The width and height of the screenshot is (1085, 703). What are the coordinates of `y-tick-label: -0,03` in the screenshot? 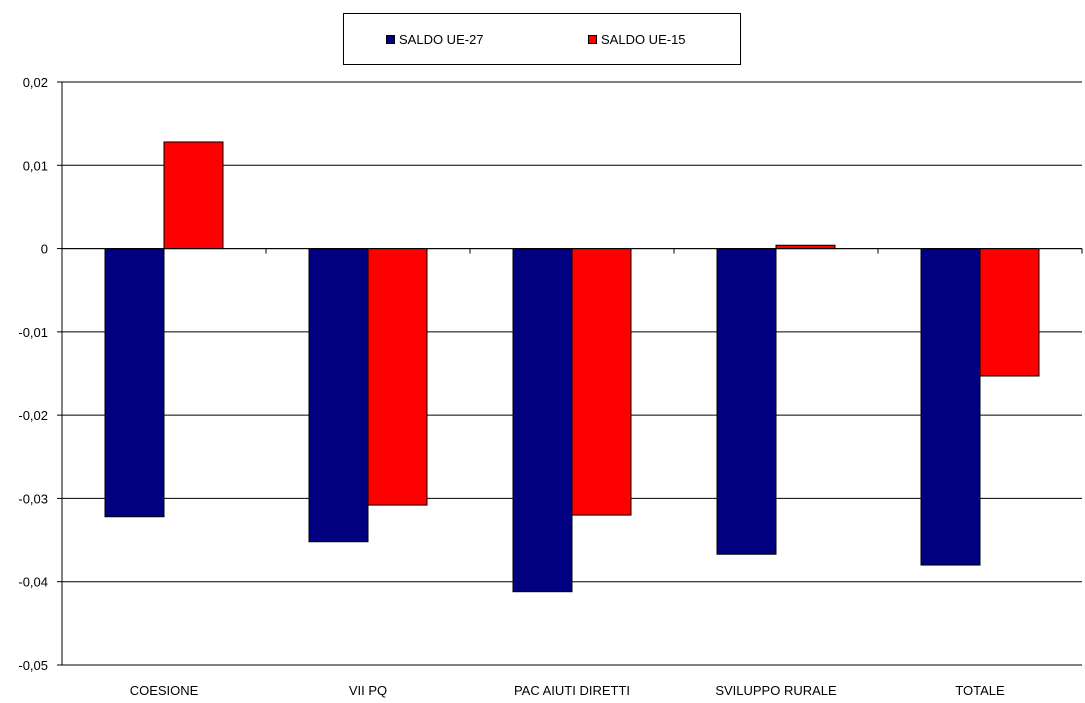 It's located at (33, 498).